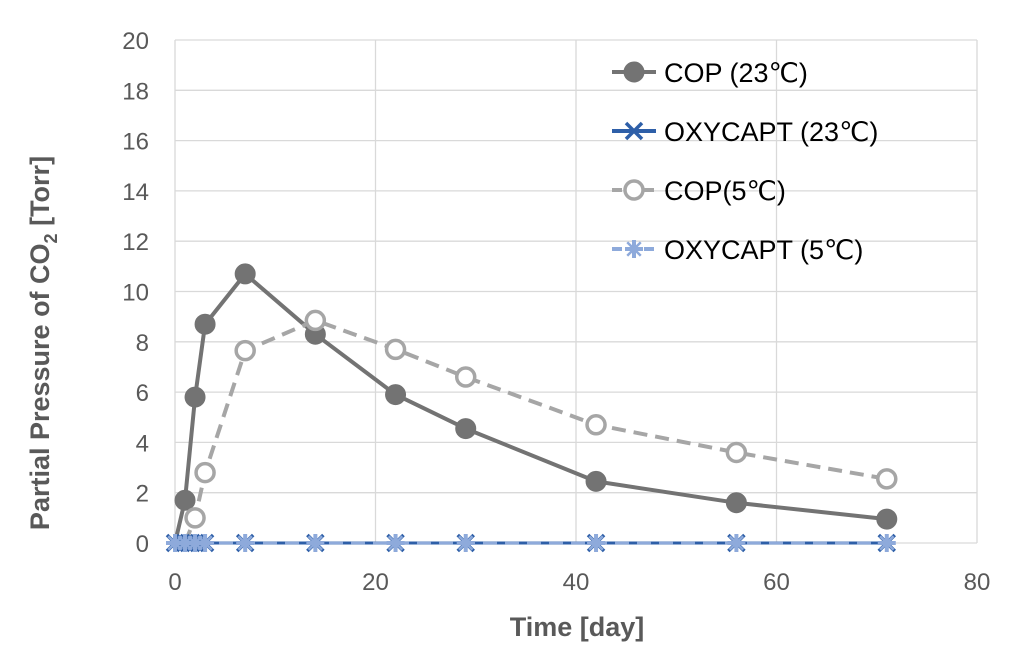 The image size is (1025, 669). Describe the element at coordinates (135, 192) in the screenshot. I see `y-tick-label: 14` at that location.